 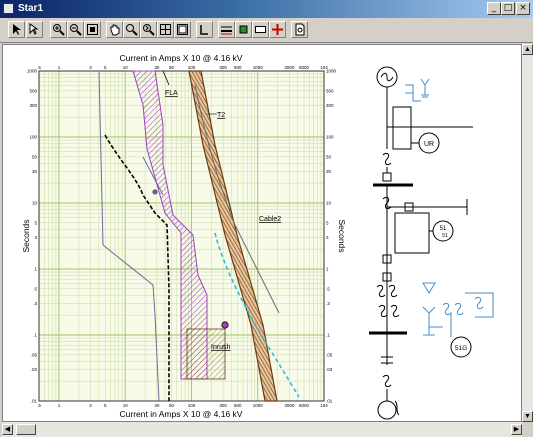 I want to click on maximize-button: □, so click(x=508, y=8).